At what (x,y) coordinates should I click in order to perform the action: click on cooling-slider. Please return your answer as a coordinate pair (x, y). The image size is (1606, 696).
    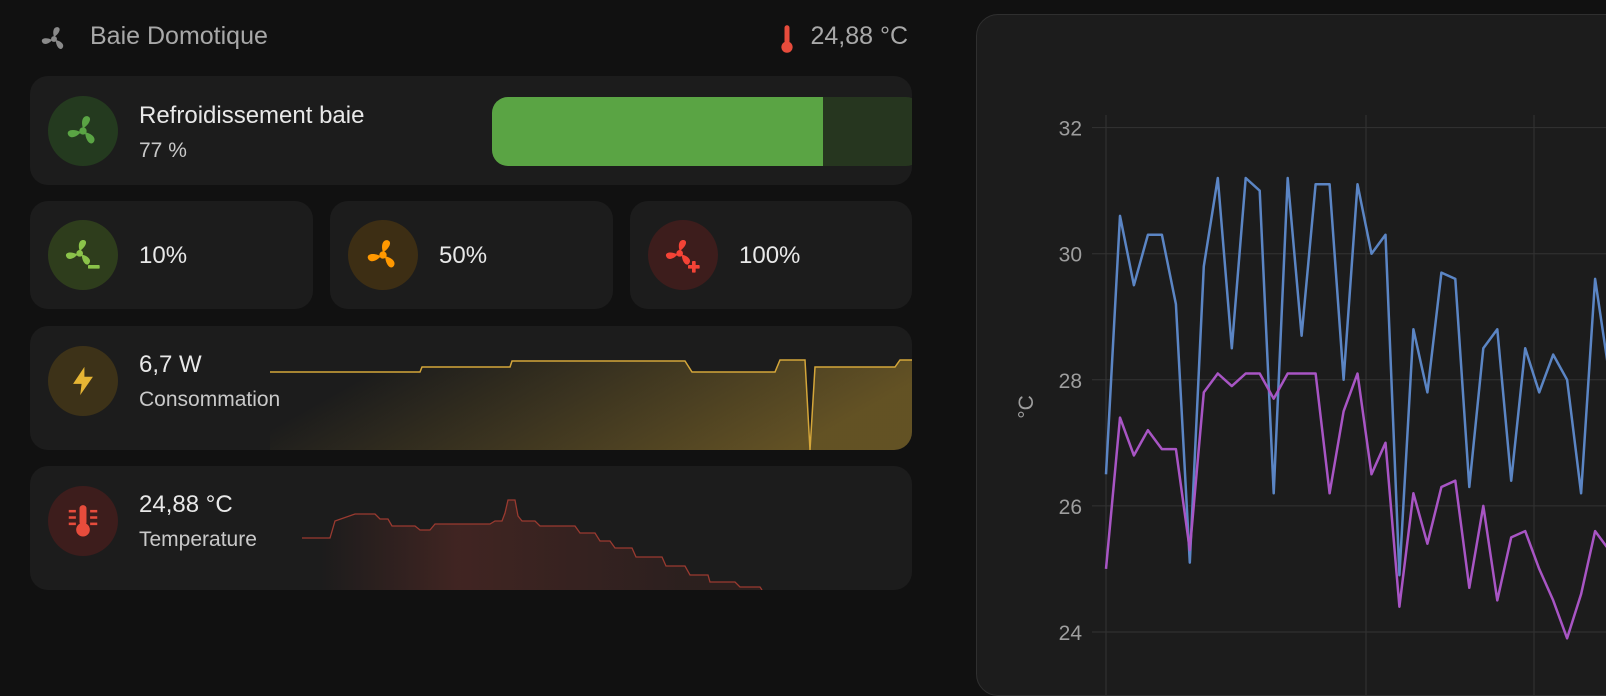
    Looking at the image, I should click on (702, 131).